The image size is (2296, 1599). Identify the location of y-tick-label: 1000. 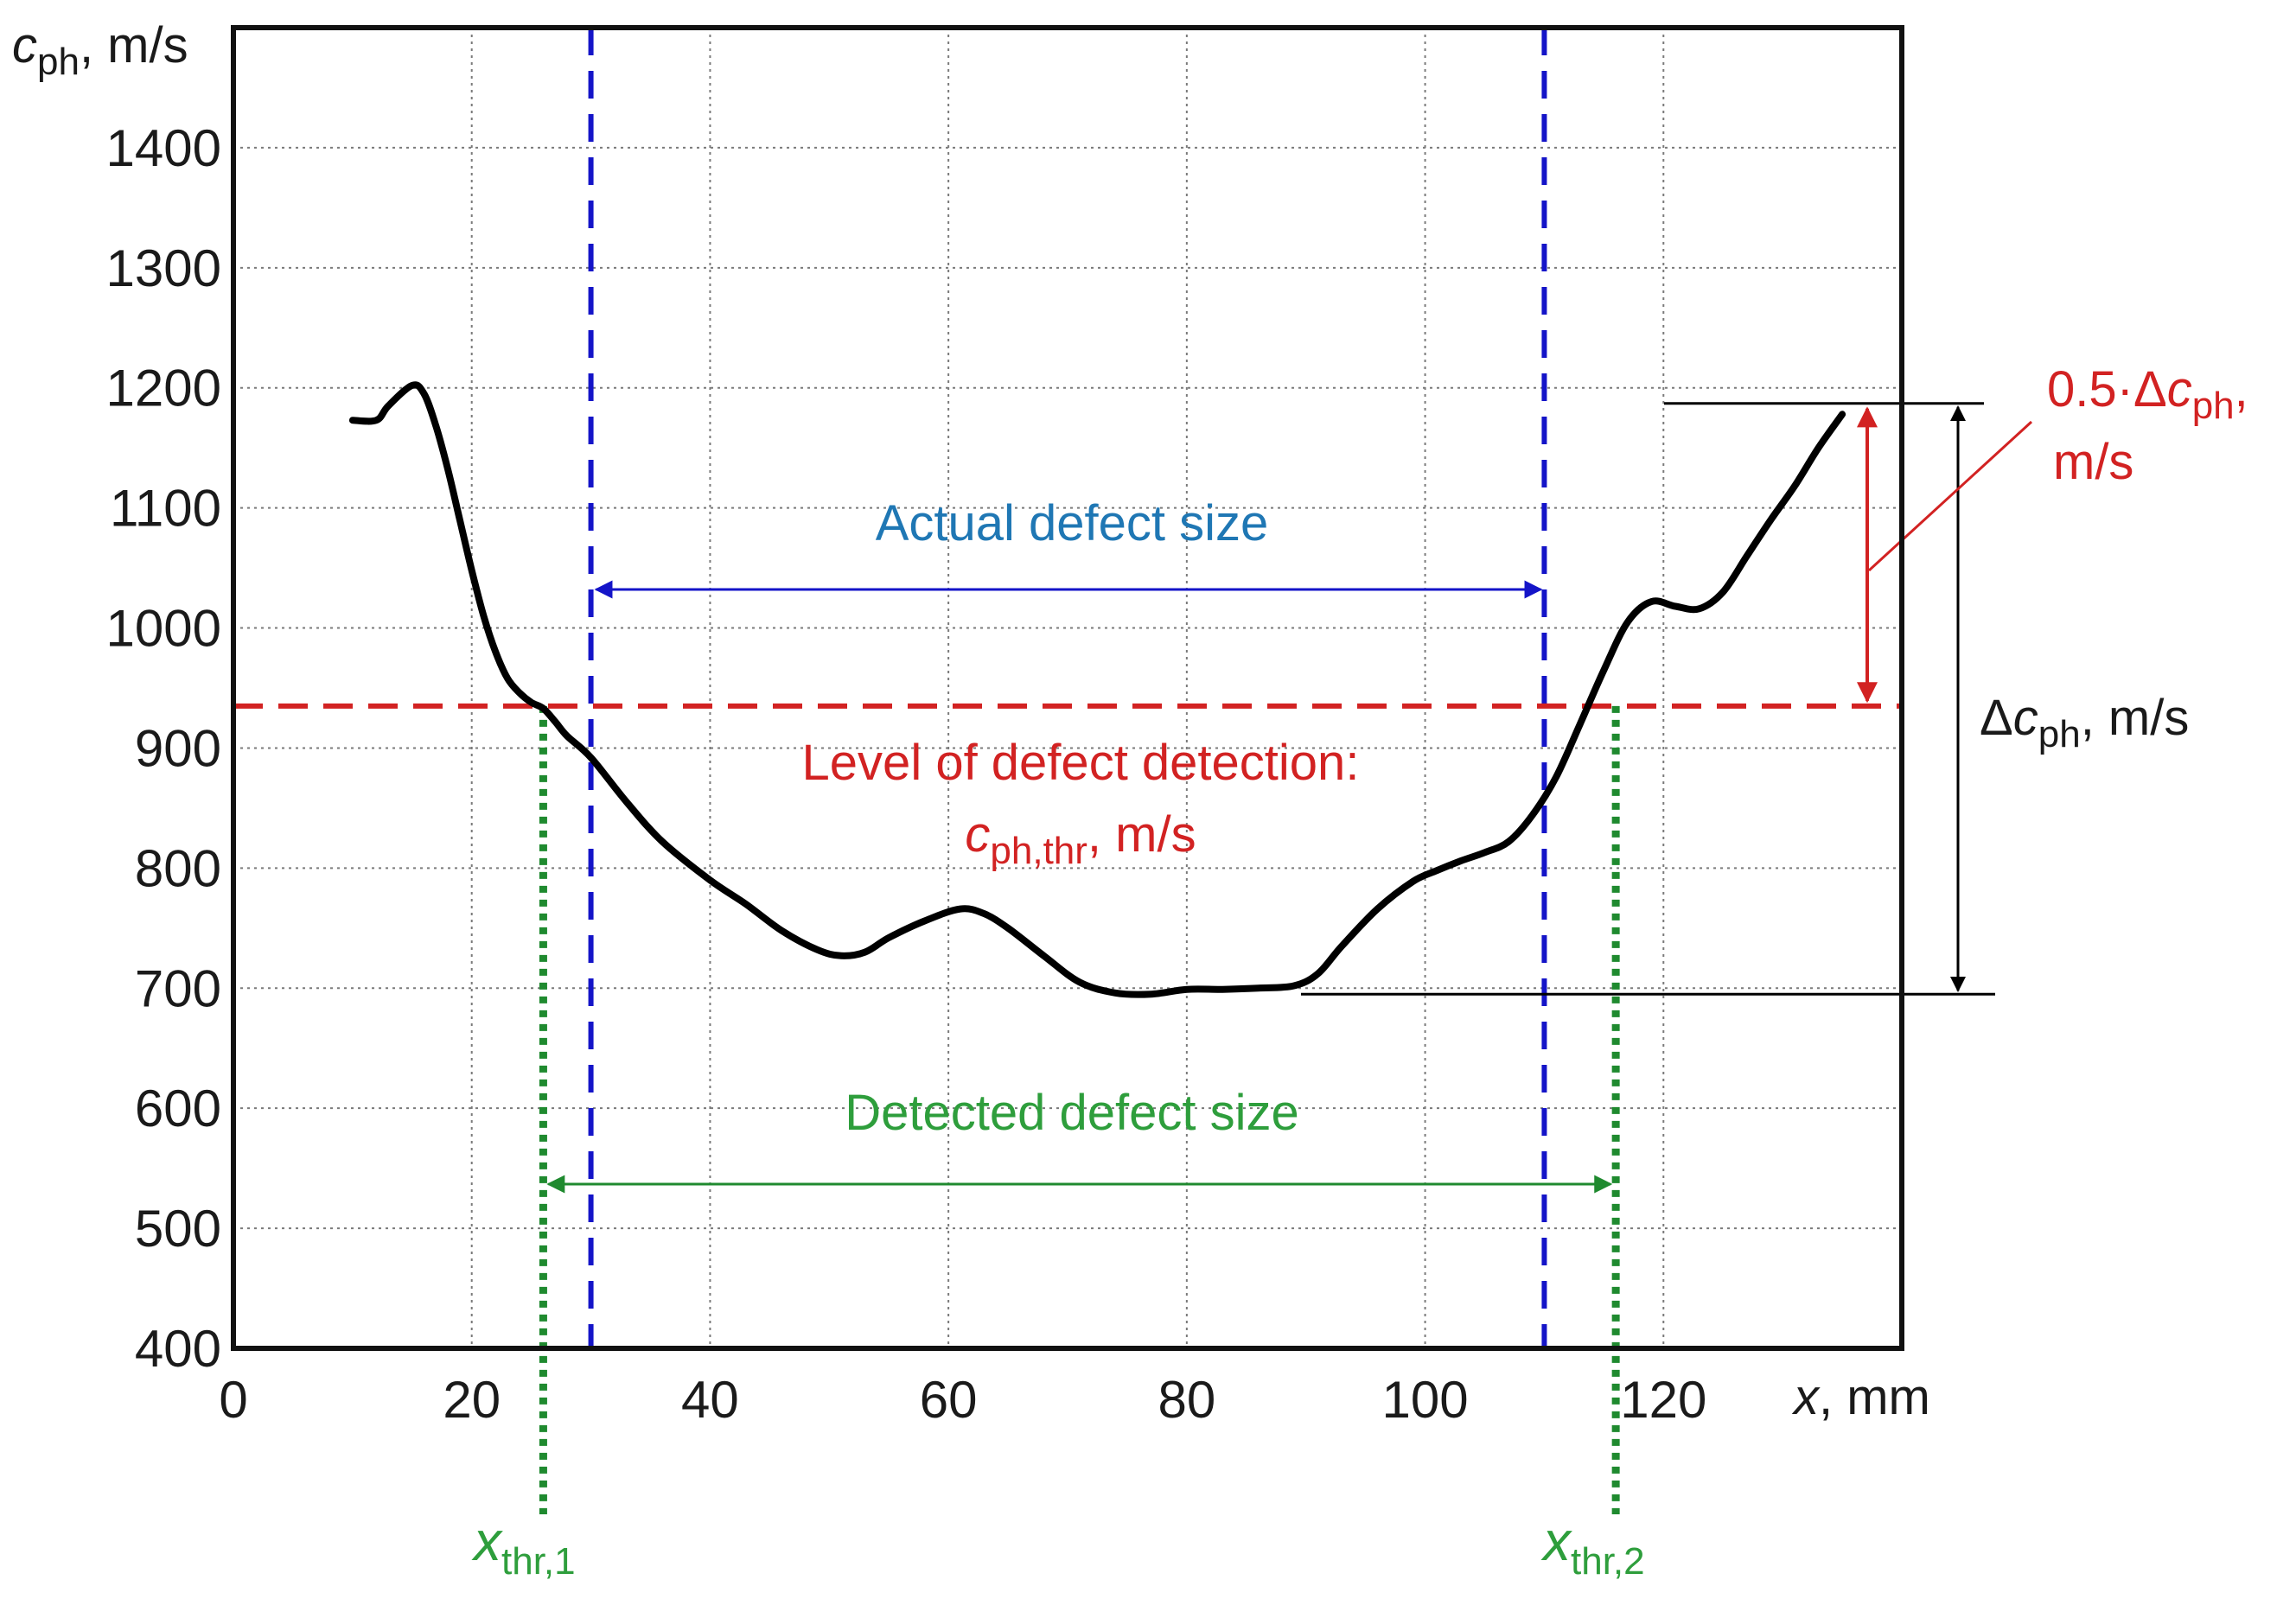
(163, 629).